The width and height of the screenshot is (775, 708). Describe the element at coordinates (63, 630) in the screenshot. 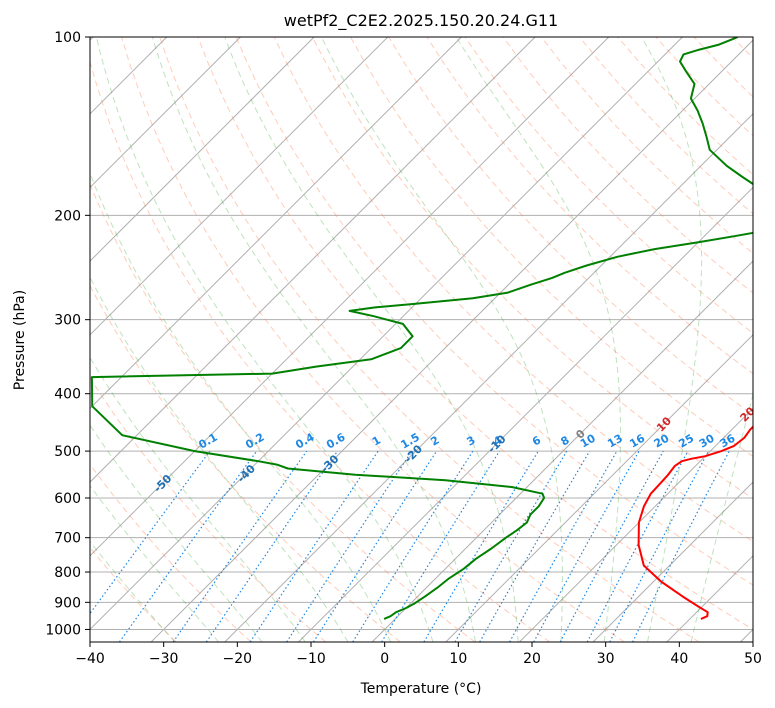

I see `y-tick-label: 1000` at that location.